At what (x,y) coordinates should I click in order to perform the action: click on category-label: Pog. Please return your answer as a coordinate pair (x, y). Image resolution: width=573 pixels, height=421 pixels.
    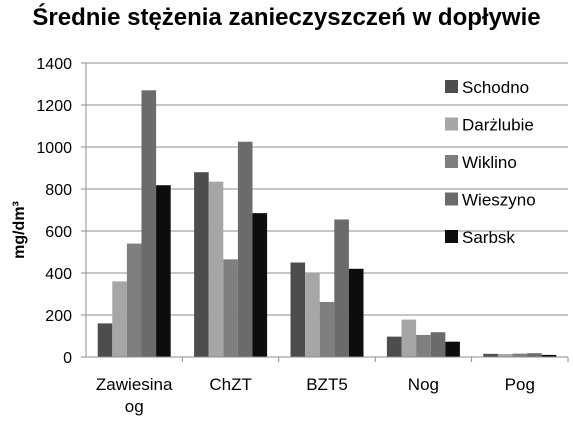
    Looking at the image, I should click on (520, 384).